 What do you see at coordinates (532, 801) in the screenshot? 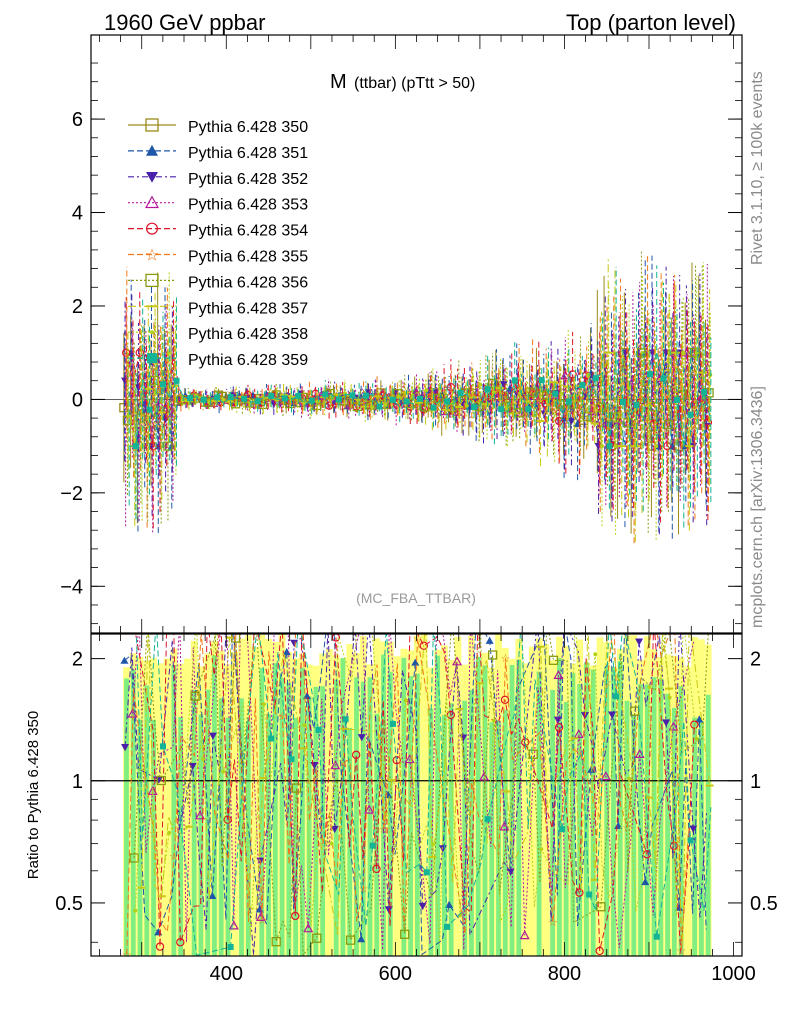
I see `ratio-band-outer` at bounding box center [532, 801].